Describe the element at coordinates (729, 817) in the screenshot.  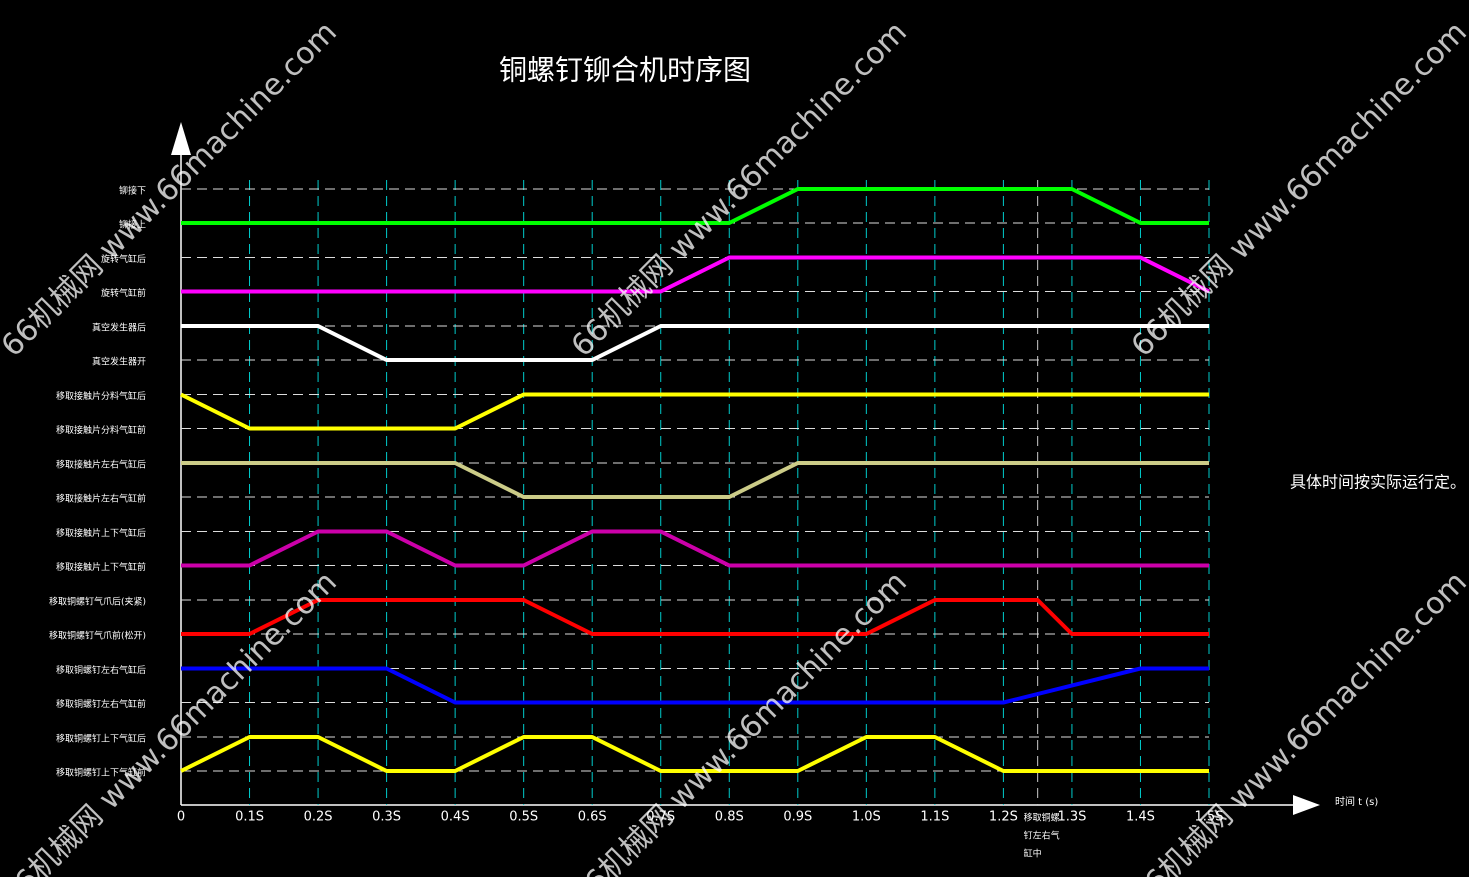
I see `x-tick-label: 0.8S` at that location.